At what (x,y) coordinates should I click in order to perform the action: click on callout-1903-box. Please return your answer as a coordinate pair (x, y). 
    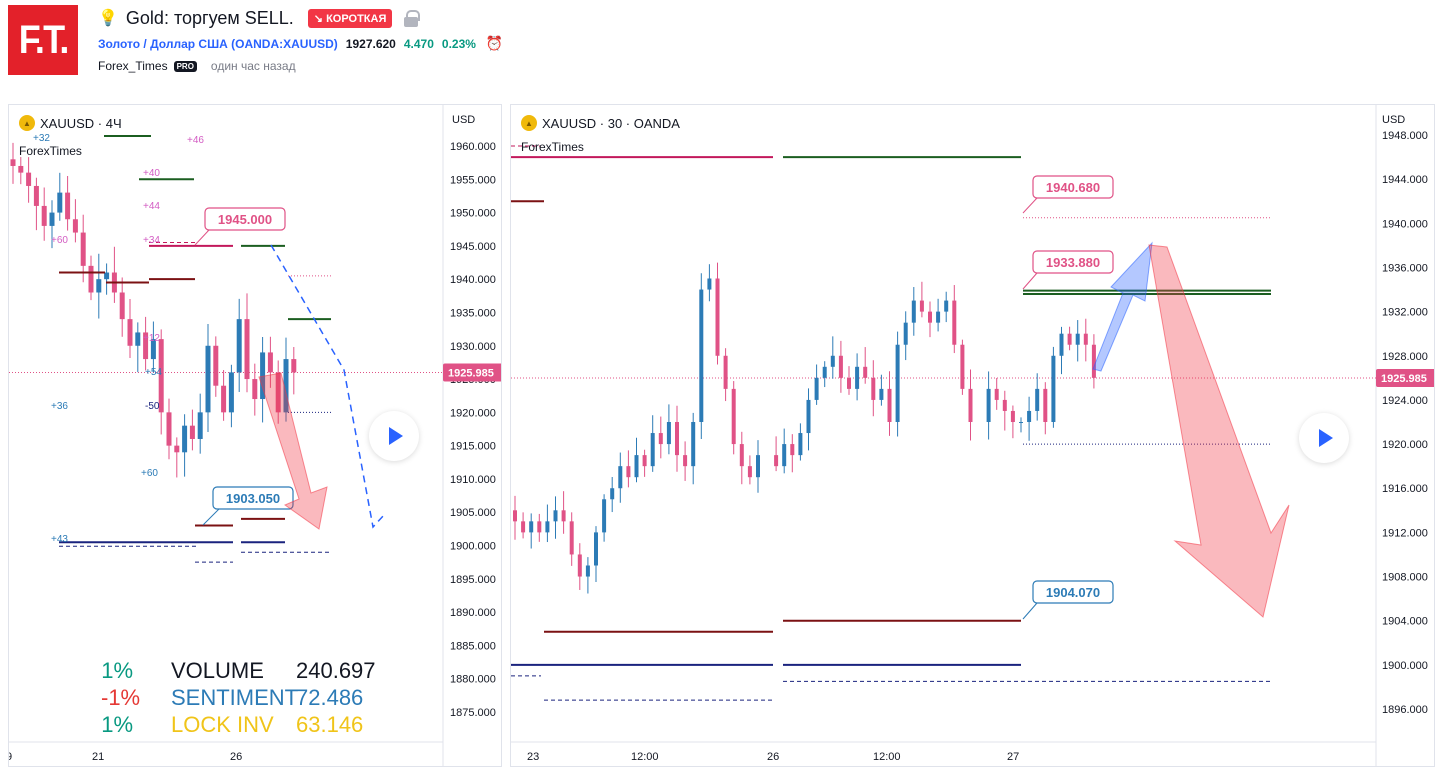
    Looking at the image, I should click on (253, 498).